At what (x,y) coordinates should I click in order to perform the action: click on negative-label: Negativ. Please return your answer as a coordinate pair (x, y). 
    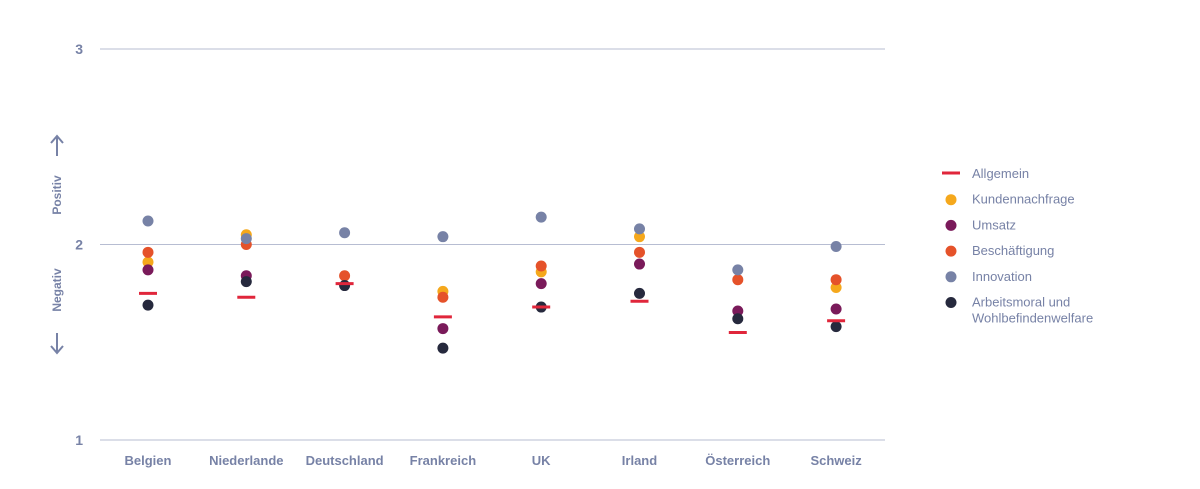
    Looking at the image, I should click on (57, 290).